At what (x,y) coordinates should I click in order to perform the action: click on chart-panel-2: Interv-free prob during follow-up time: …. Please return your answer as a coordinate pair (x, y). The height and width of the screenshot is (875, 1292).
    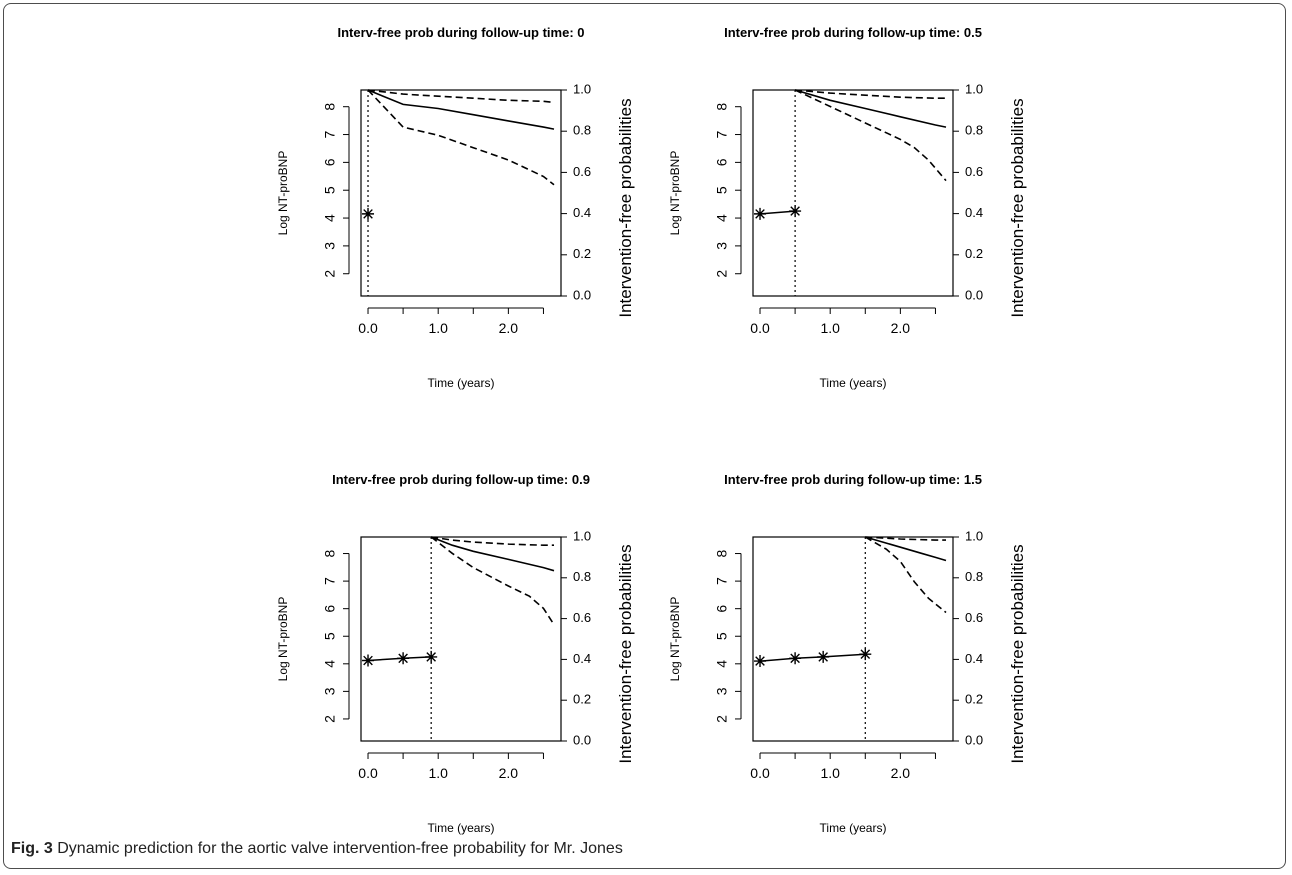
    Looking at the image, I should click on (847, 207).